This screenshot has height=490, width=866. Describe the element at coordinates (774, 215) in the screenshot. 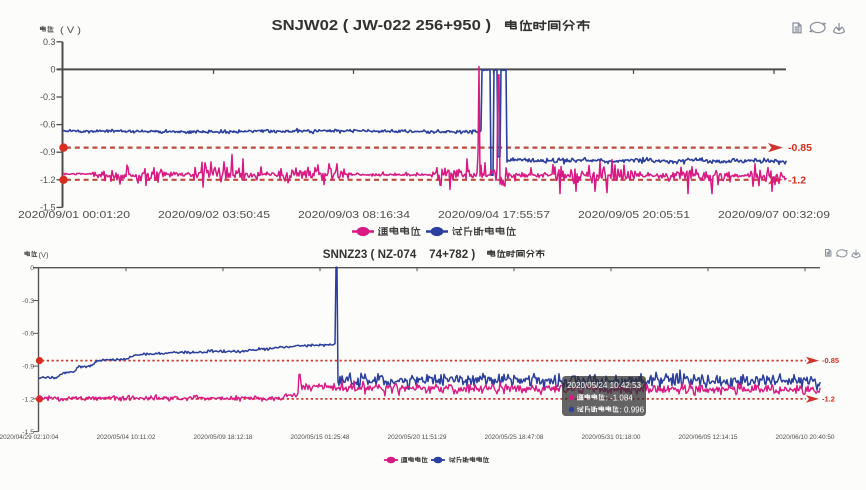

I see `svg-text: 2020/09/07 00:32:09` at that location.